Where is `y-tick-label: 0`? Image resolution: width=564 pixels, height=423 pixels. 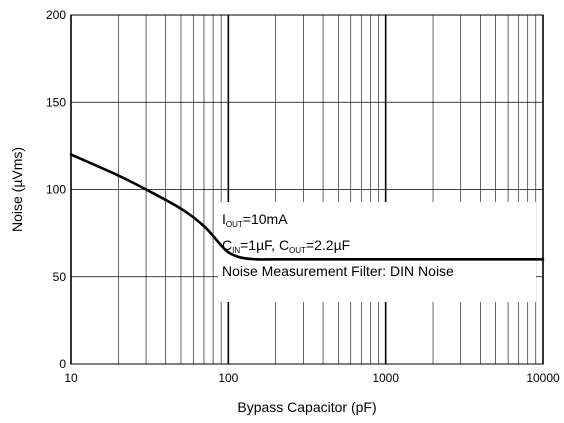
y-tick-label: 0 is located at coordinates (62, 364).